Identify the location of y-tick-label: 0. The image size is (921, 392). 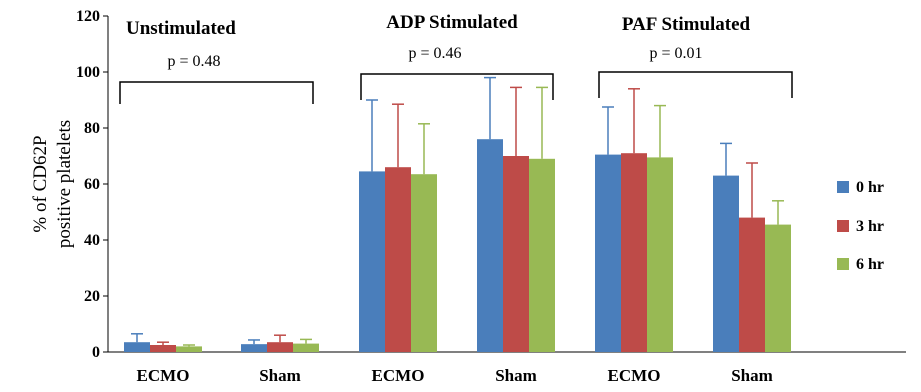
(96, 352).